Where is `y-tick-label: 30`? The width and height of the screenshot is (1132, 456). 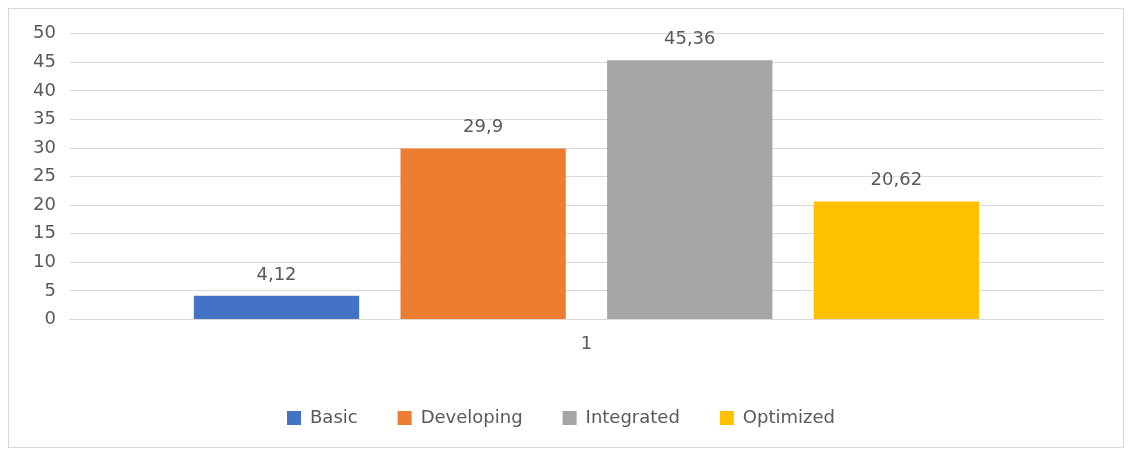 y-tick-label: 30 is located at coordinates (44, 146).